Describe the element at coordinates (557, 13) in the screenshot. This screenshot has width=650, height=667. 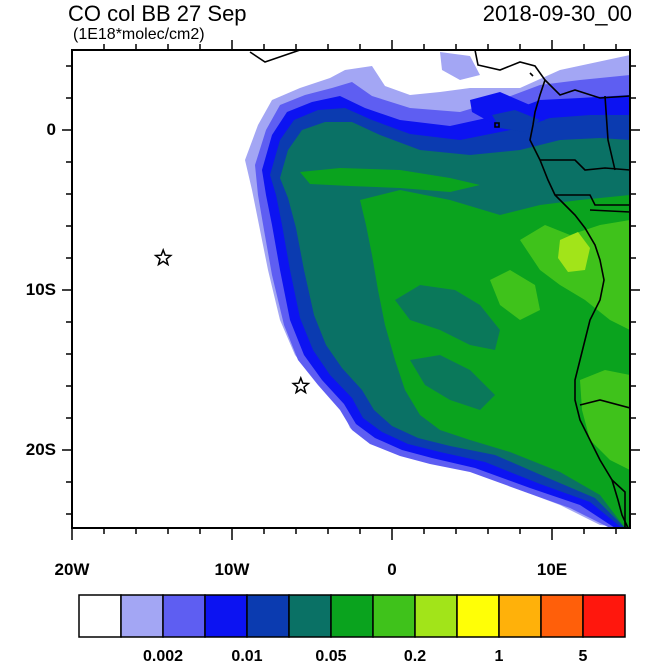
I see `map-datetime: 2018-09-30_00` at that location.